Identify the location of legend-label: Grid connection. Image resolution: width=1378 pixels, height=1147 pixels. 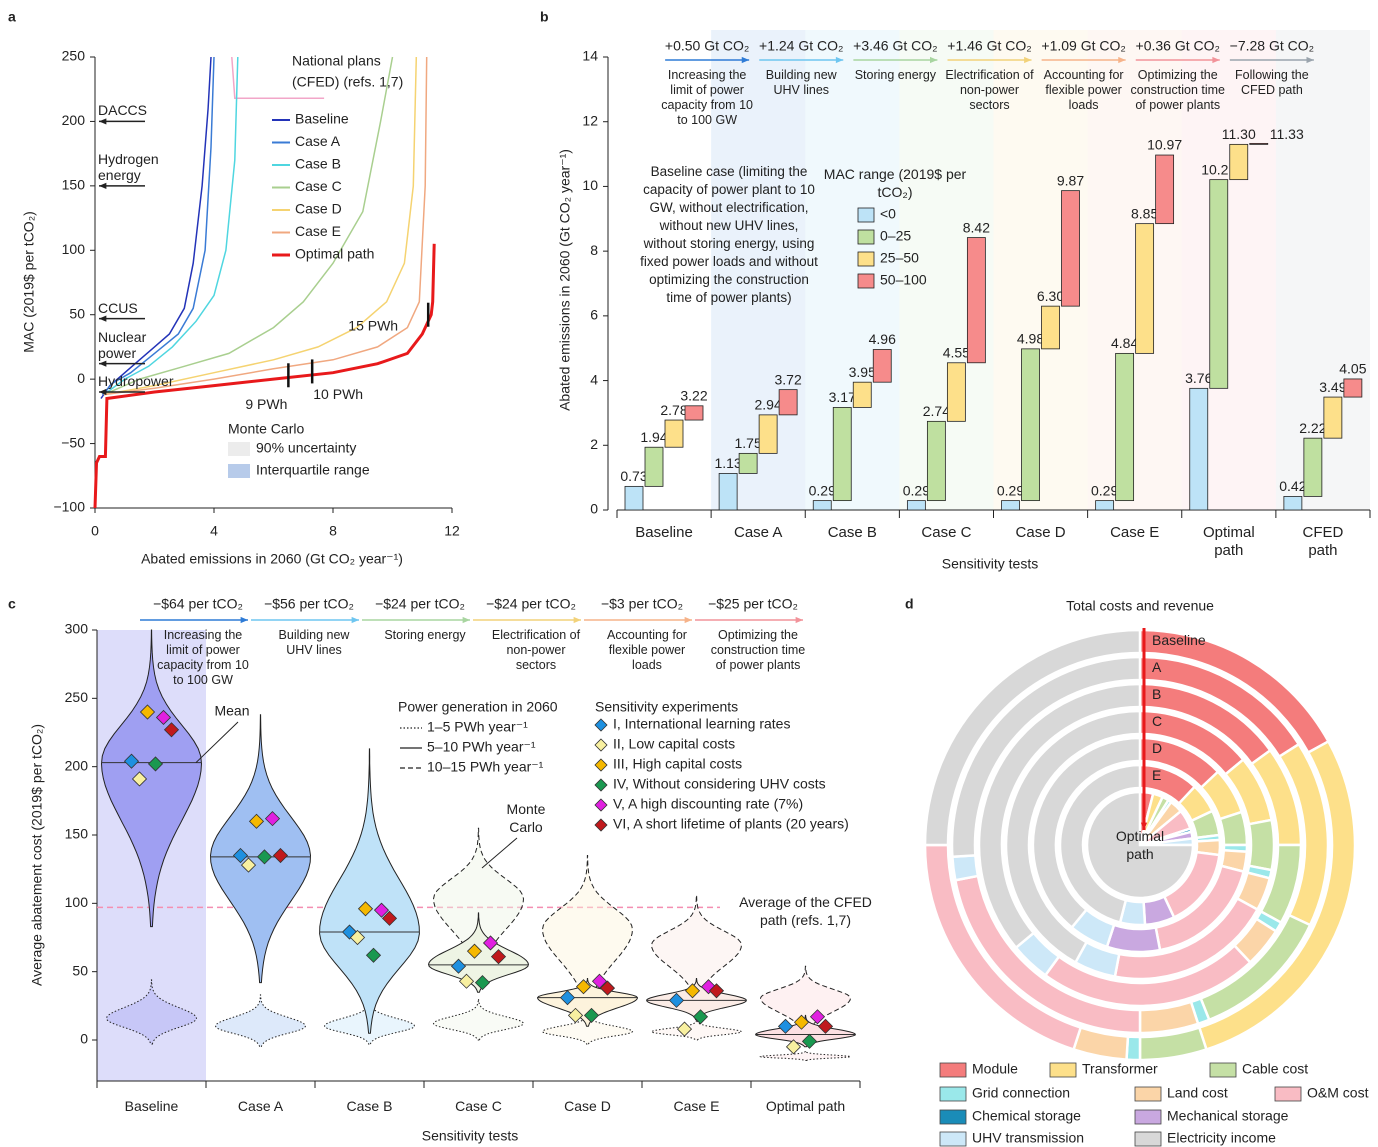
(1021, 1093).